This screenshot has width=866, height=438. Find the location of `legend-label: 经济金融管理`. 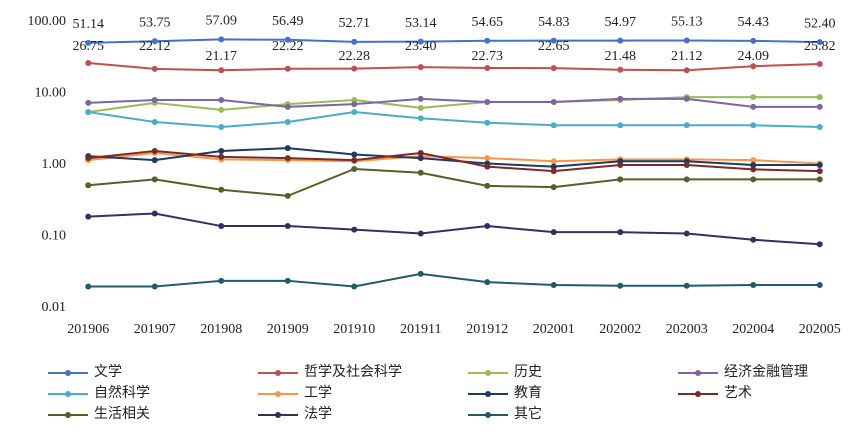

legend-label: 经济金融管理 is located at coordinates (766, 372).